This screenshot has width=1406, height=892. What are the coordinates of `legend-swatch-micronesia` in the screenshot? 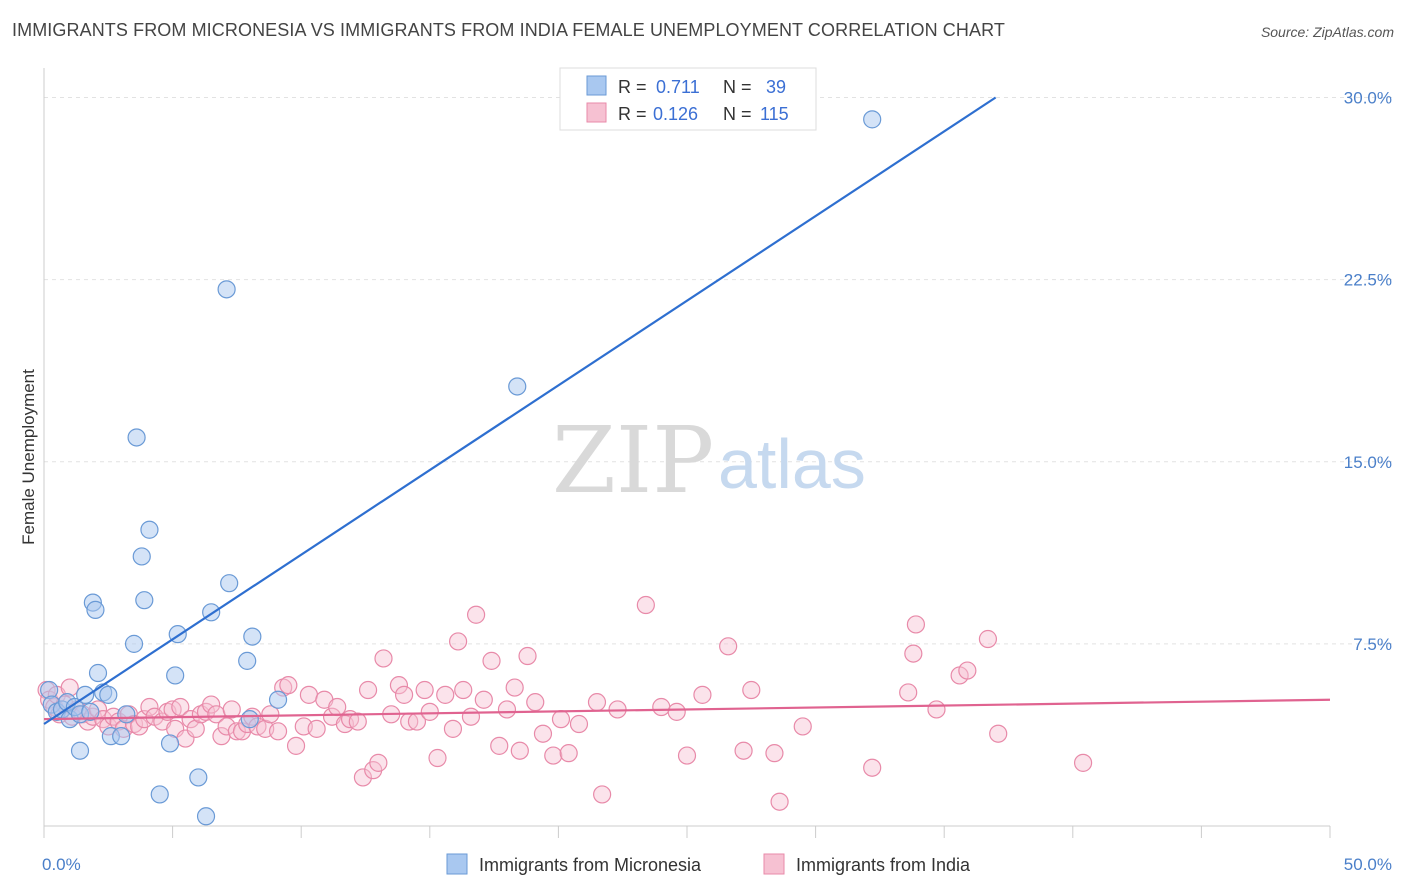 It's located at (596, 85).